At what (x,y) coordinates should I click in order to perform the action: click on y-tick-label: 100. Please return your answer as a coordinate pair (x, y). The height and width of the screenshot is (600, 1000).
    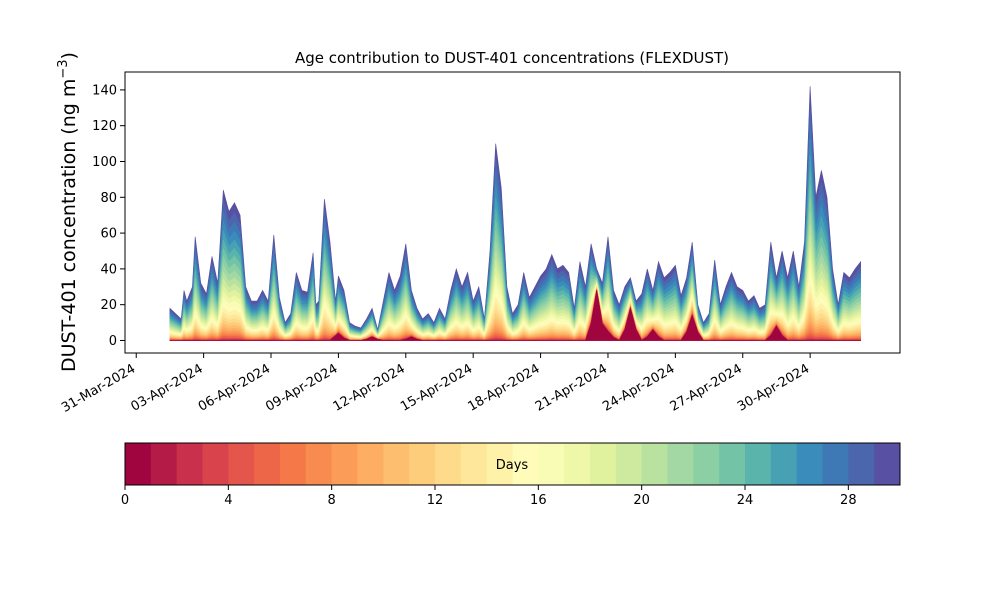
    Looking at the image, I should click on (104, 162).